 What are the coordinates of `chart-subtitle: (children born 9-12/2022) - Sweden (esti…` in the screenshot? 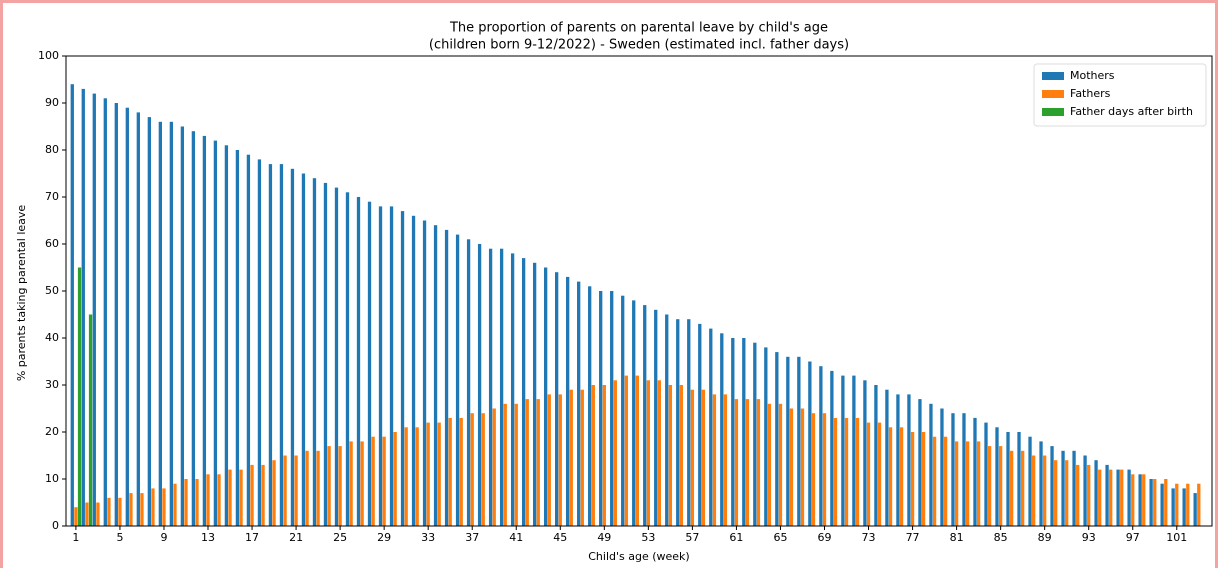 It's located at (639, 45).